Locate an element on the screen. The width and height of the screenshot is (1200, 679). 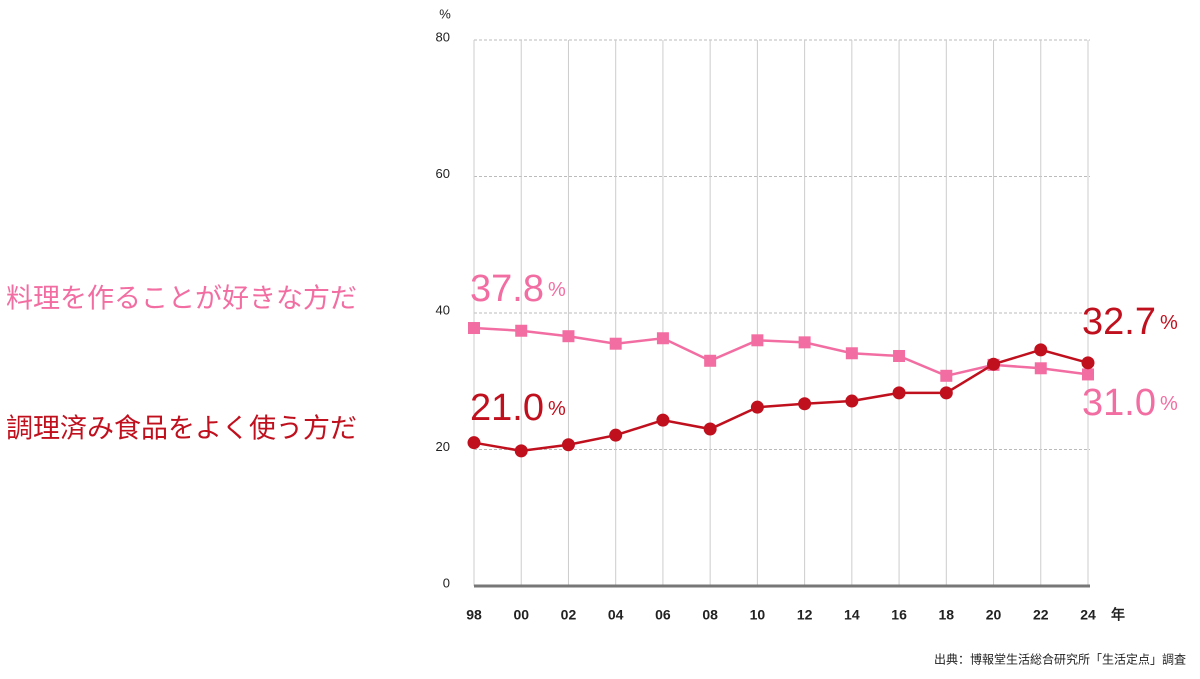
x-unit: 年 is located at coordinates (1118, 615).